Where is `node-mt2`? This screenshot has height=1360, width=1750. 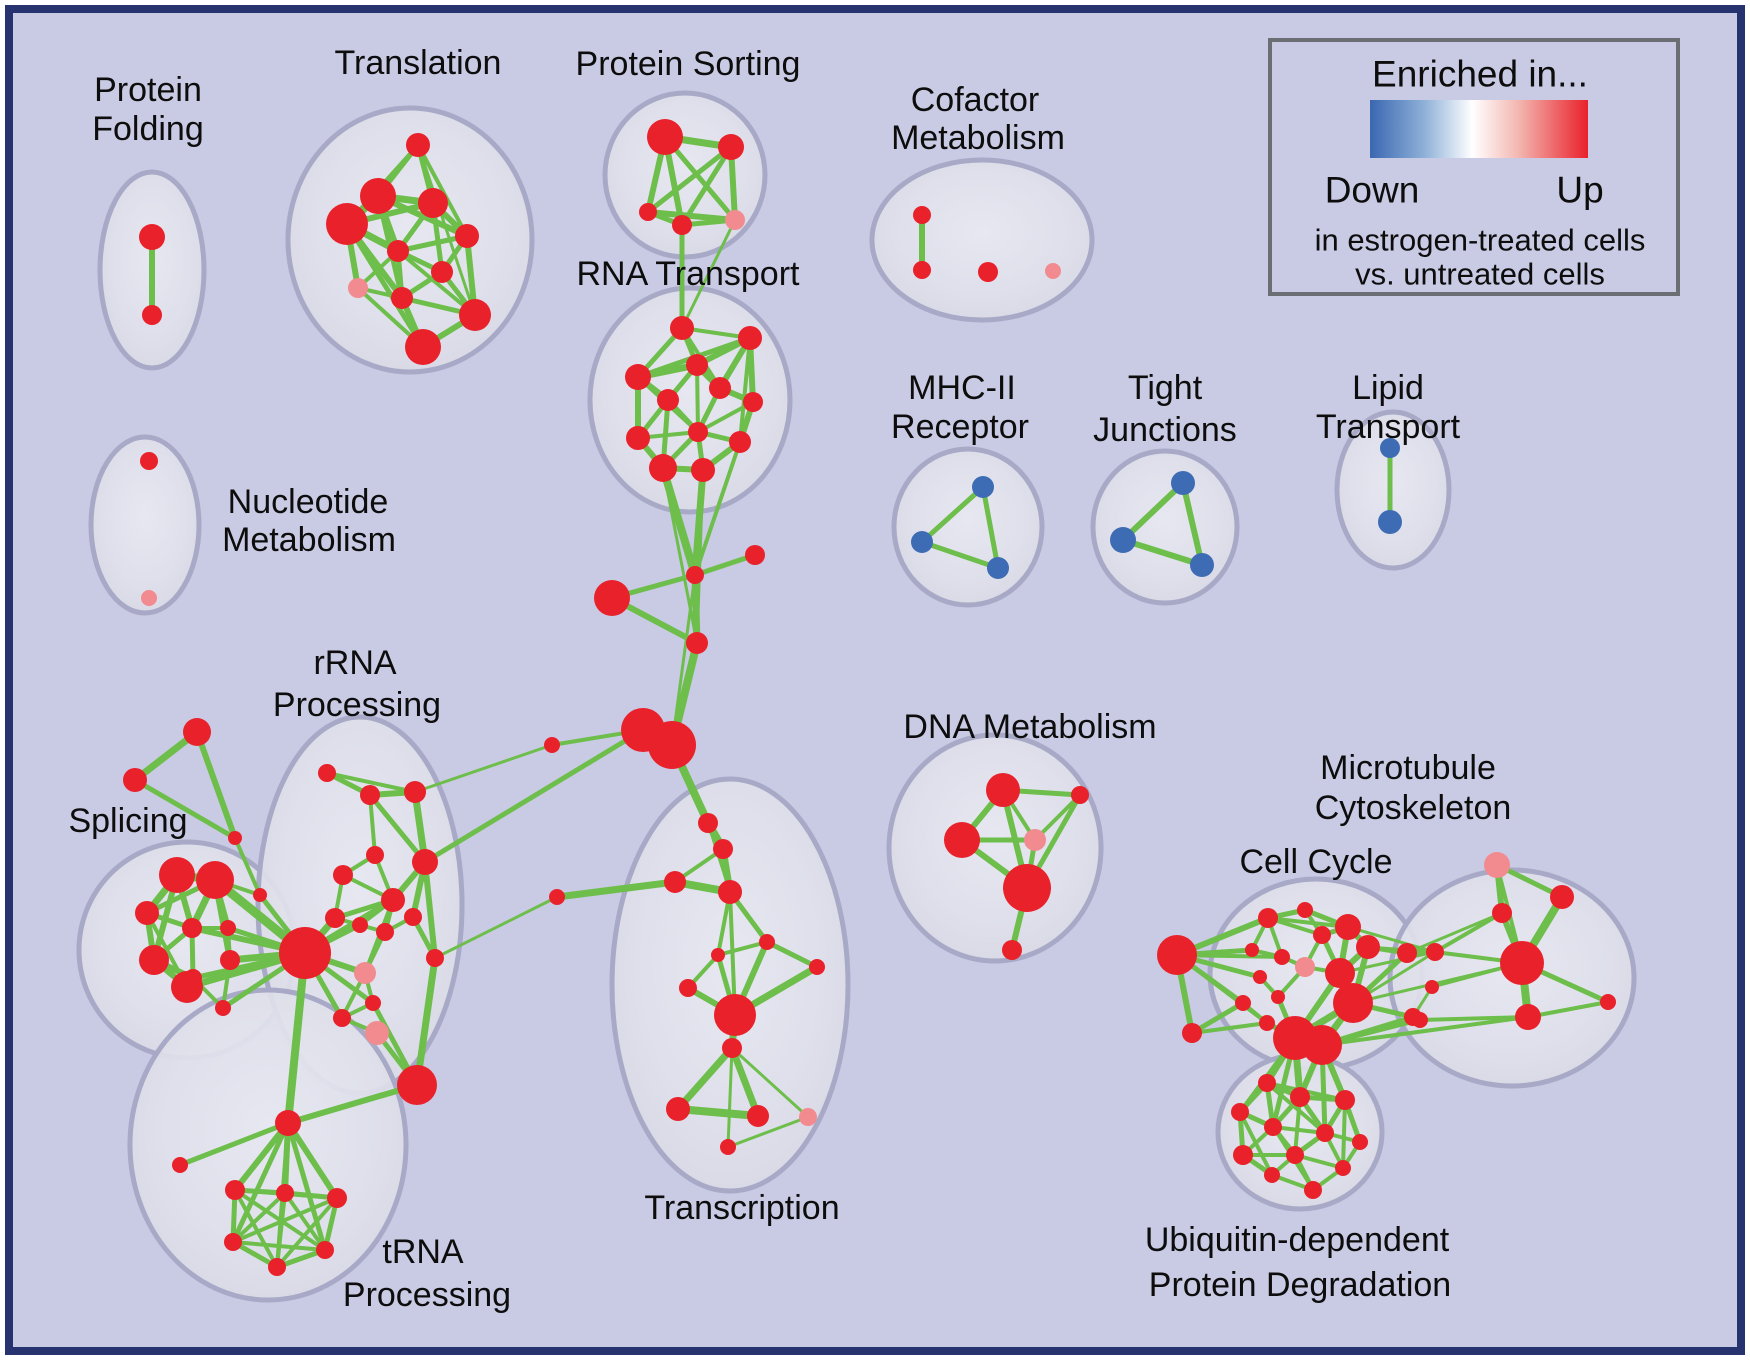 node-mt2 is located at coordinates (1562, 897).